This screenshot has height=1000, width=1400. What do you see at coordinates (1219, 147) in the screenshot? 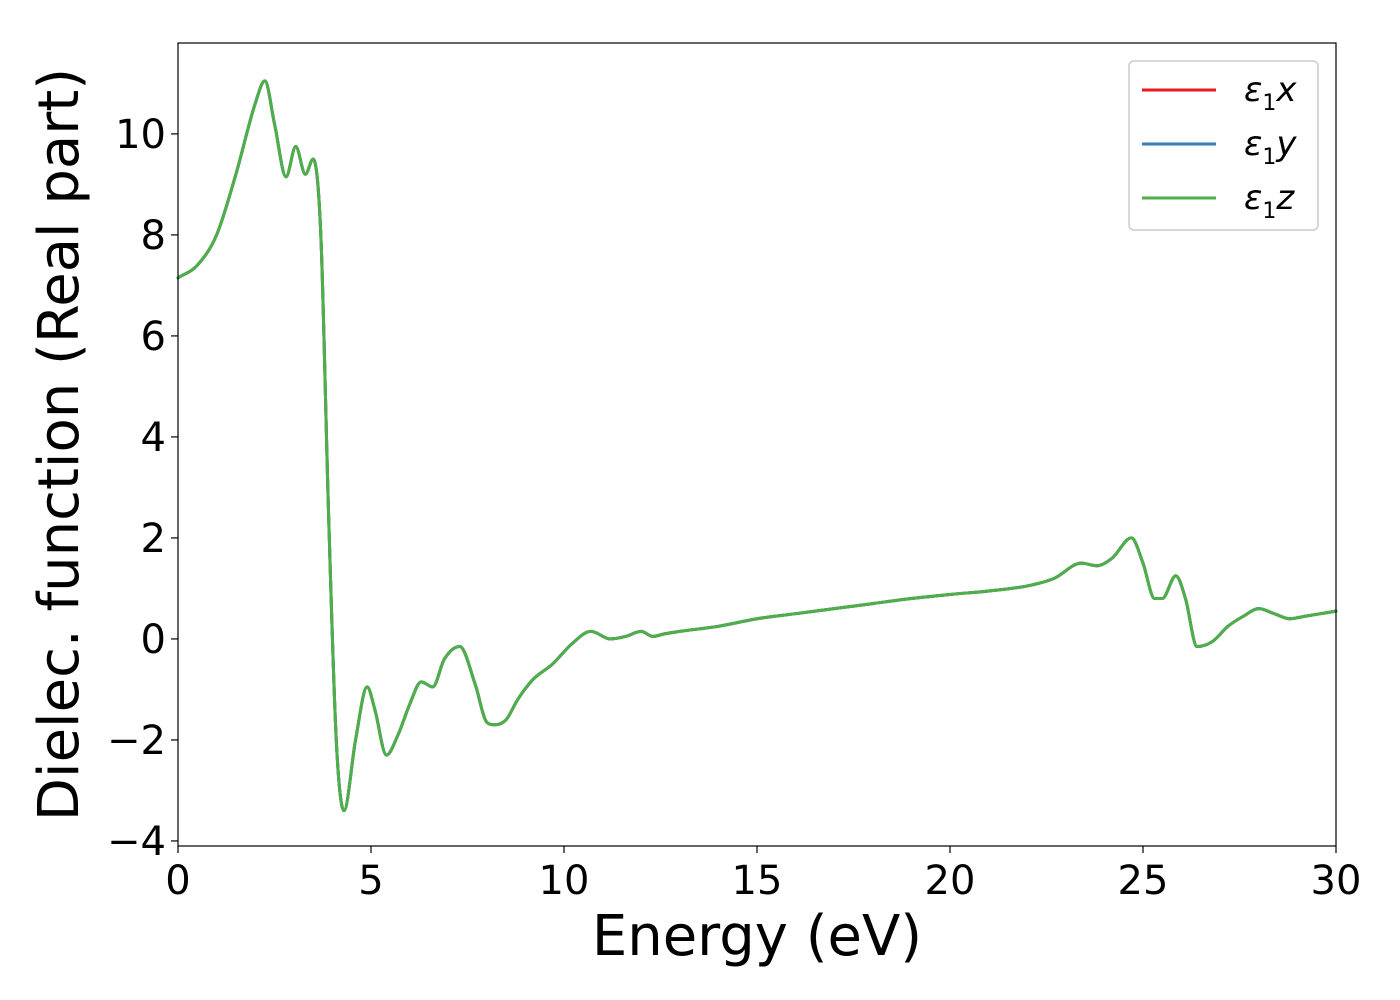
I see `legend-entry-e1y: ε1y` at bounding box center [1219, 147].